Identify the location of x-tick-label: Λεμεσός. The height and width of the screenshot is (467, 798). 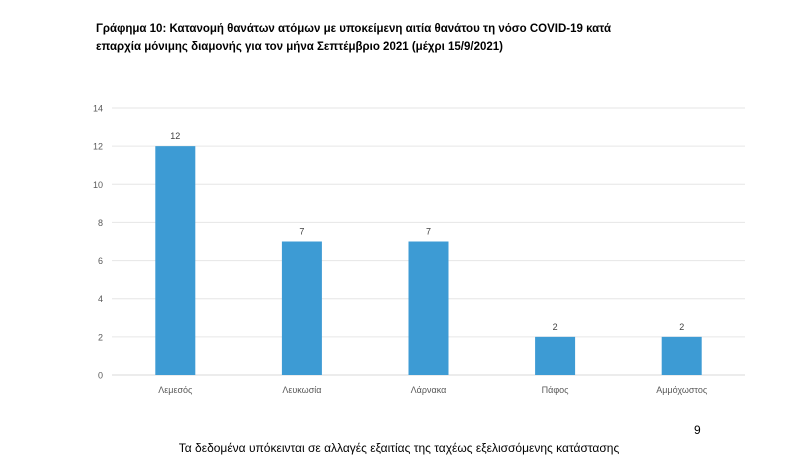
(175, 390).